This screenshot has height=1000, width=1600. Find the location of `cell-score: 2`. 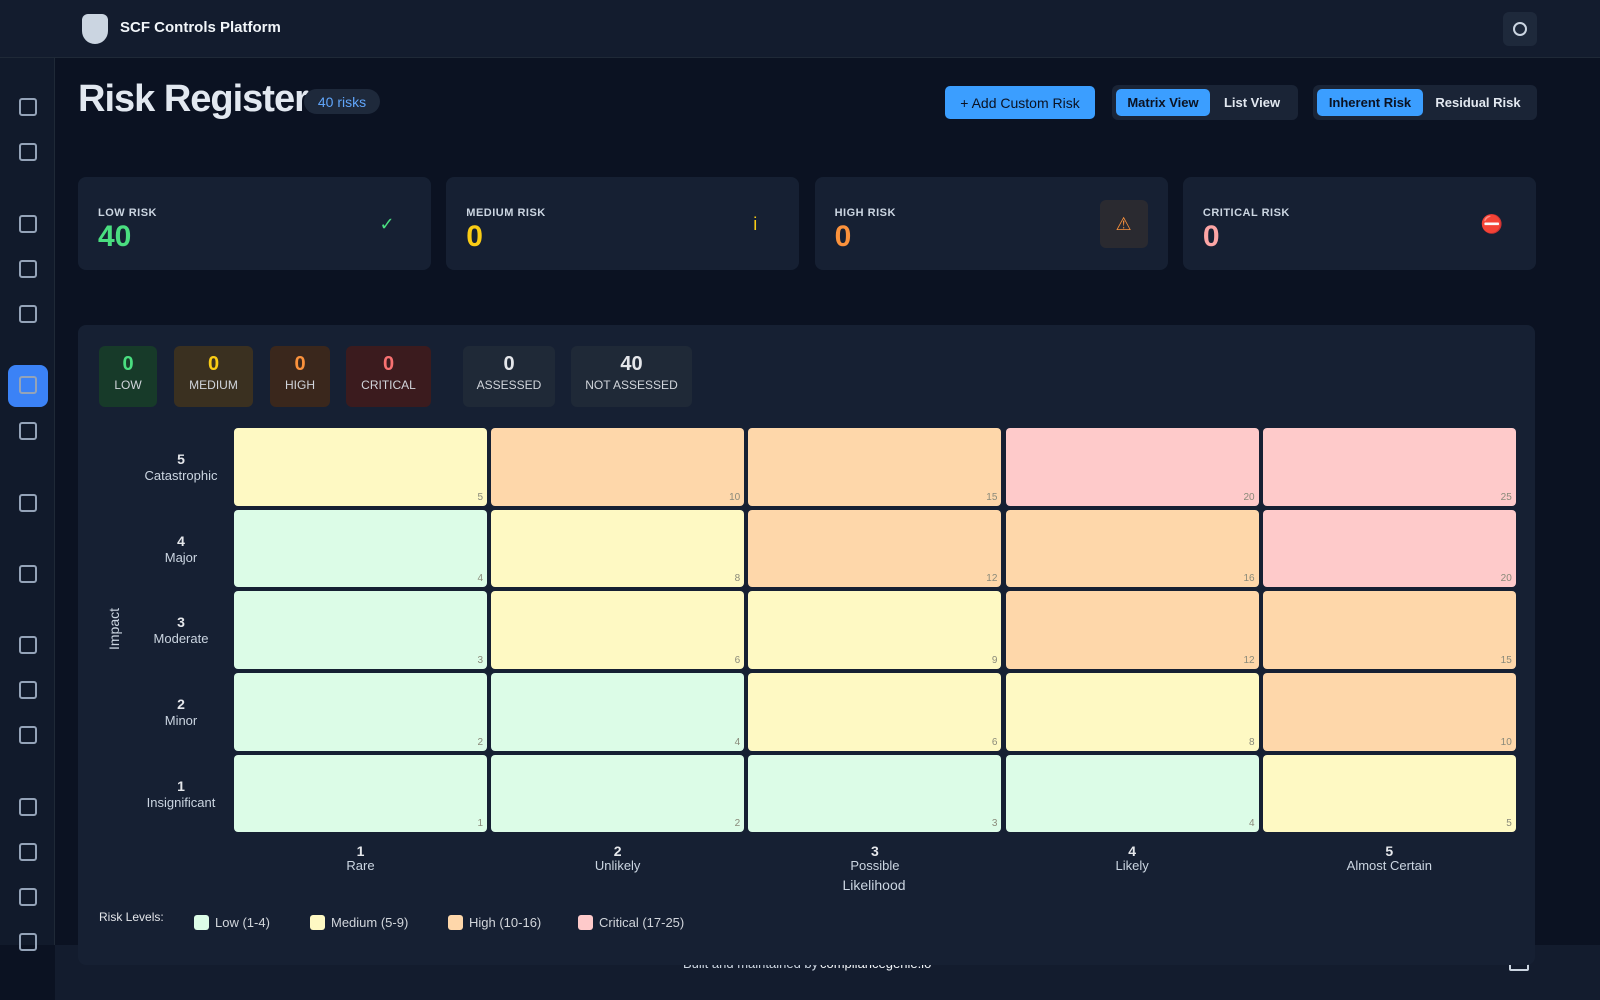

cell-score: 2 is located at coordinates (480, 742).